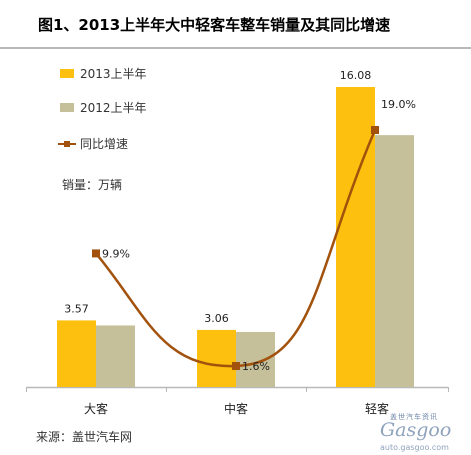  I want to click on watermark-url: auto.gasgoo.com, so click(414, 447).